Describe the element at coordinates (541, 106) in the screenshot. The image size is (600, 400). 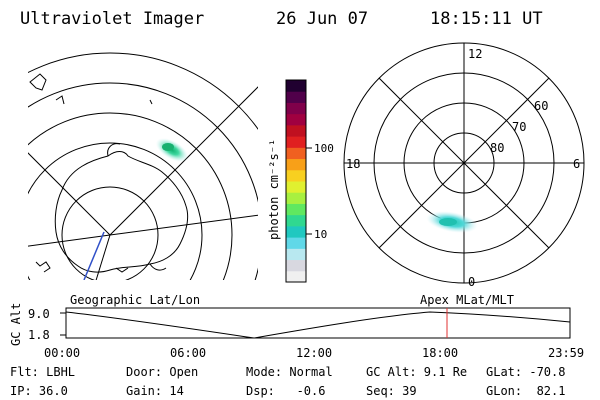
I see `mlat-label-60: 60` at that location.